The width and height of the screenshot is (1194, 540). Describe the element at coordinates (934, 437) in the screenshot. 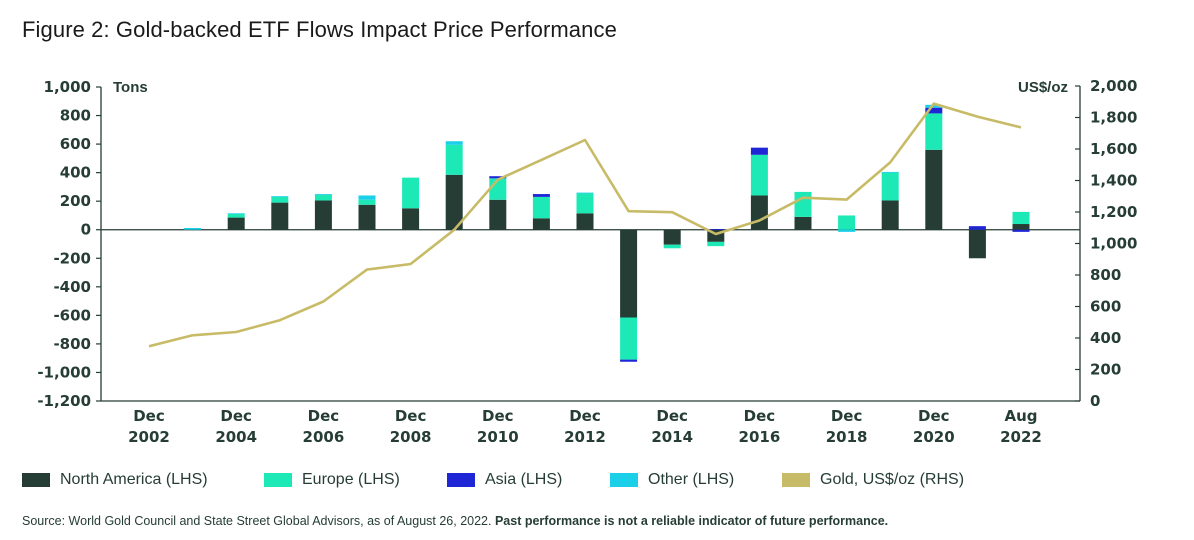

I see `x-tick-label-year: 2020` at that location.